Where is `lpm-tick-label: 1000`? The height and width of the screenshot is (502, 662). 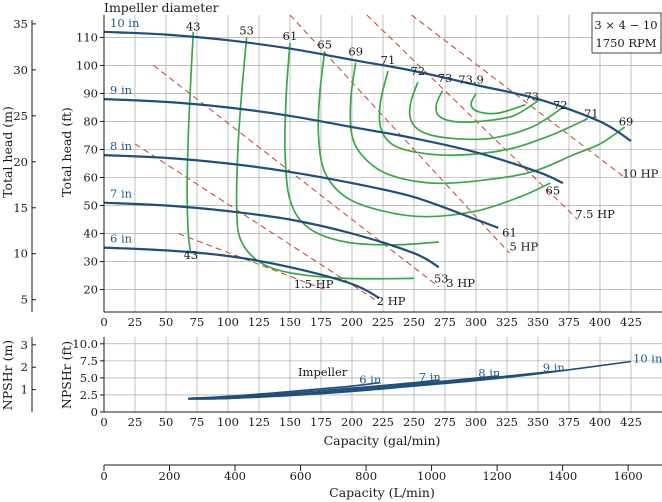 lpm-tick-label: 1000 is located at coordinates (431, 476).